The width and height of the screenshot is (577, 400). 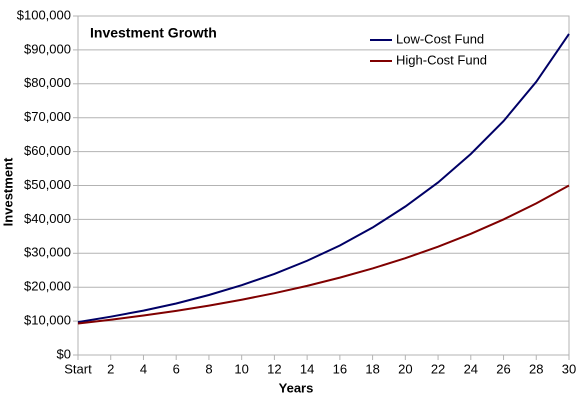 I want to click on y-axis-label: Investment, so click(x=7, y=191).